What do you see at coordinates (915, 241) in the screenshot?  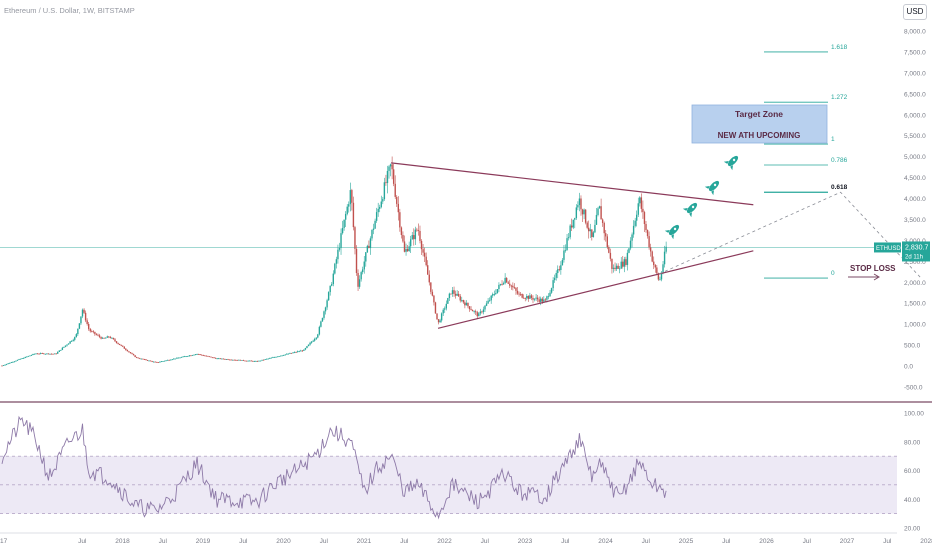 I see `y-tick-label: 3,000.0` at bounding box center [915, 241].